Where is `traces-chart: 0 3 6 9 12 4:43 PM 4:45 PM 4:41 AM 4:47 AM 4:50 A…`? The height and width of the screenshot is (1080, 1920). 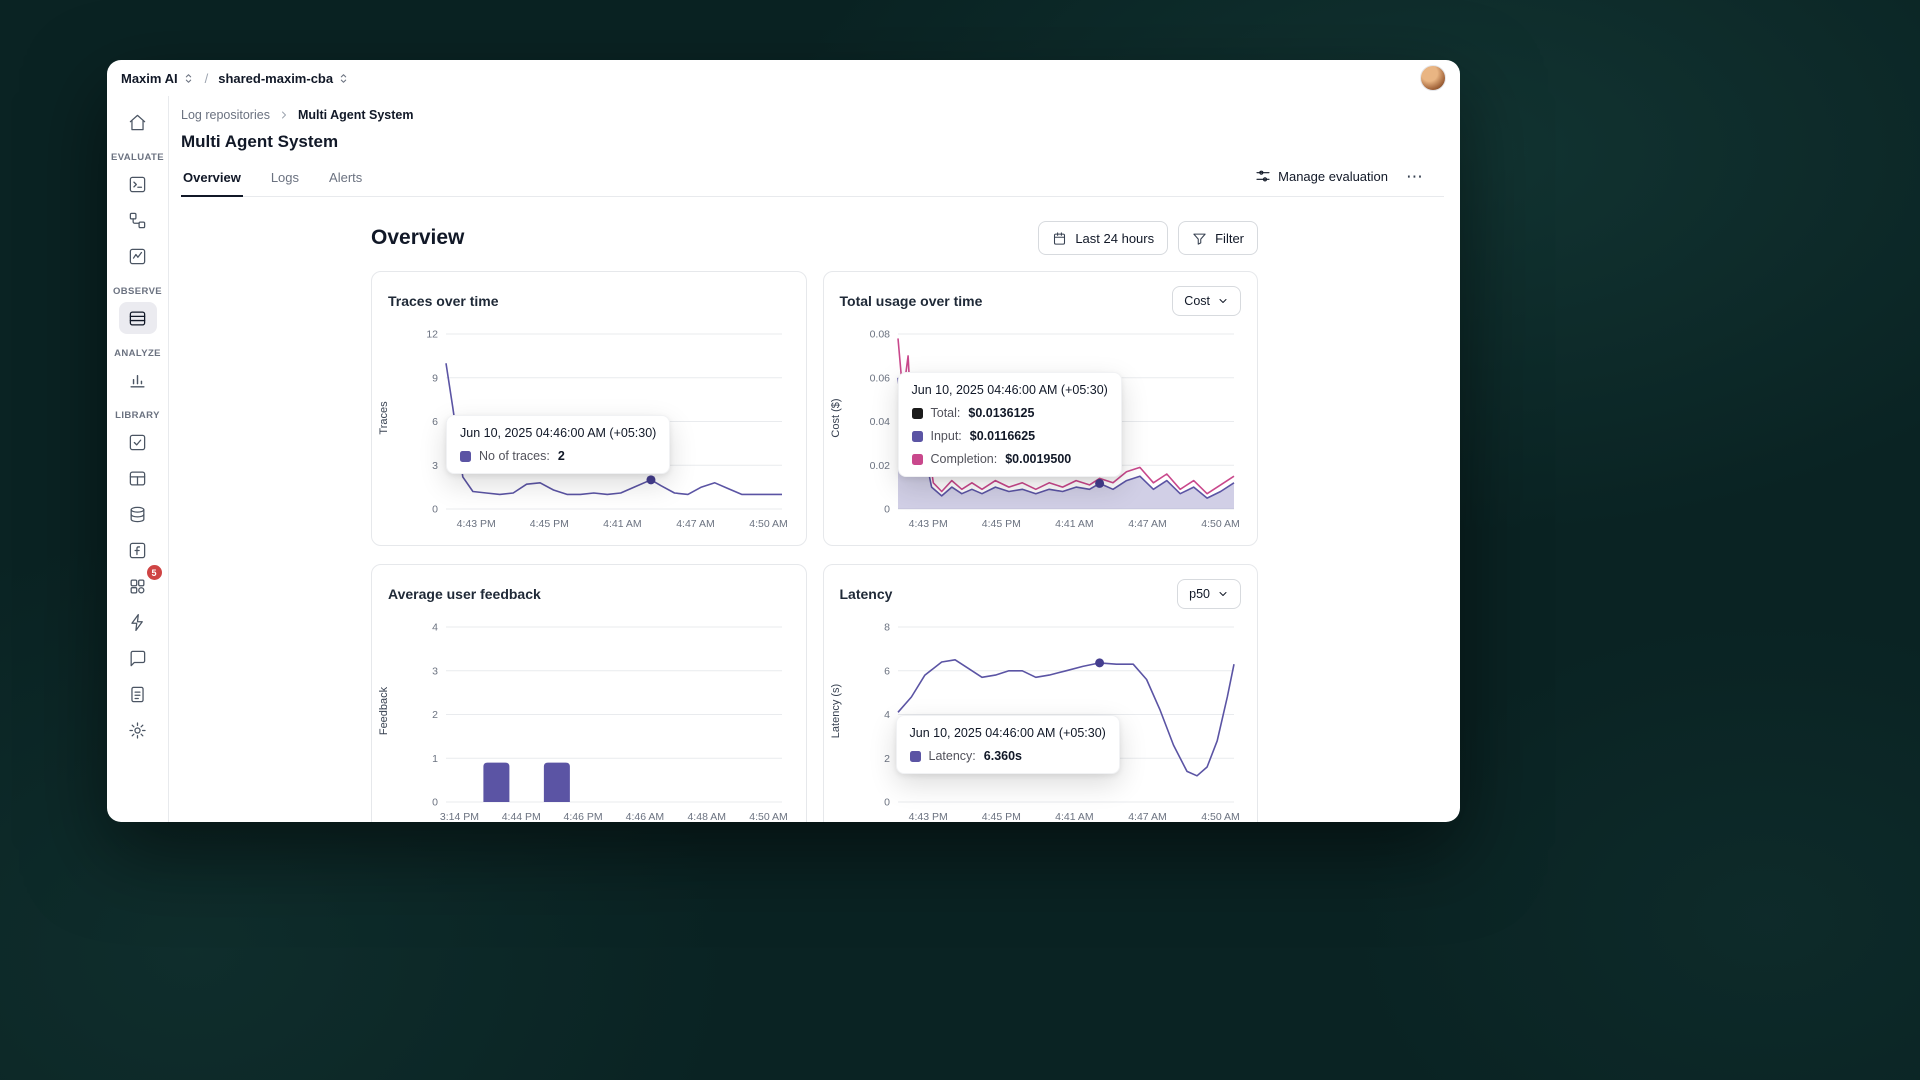
traces-chart: 0 3 6 9 12 4:43 PM 4:45 PM 4:41 AM 4:47 AM 4:50 A… is located at coordinates (595, 428).